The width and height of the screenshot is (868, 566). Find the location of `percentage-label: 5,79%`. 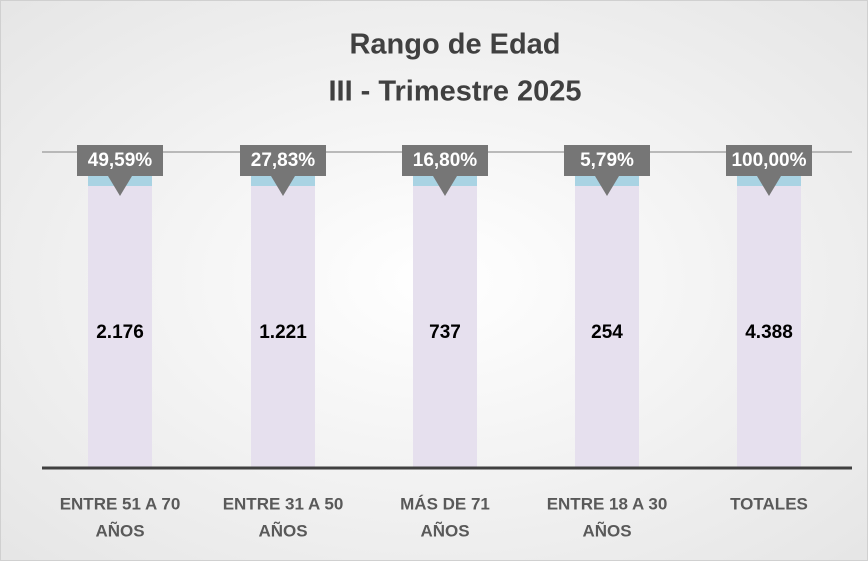

percentage-label: 5,79% is located at coordinates (607, 160).